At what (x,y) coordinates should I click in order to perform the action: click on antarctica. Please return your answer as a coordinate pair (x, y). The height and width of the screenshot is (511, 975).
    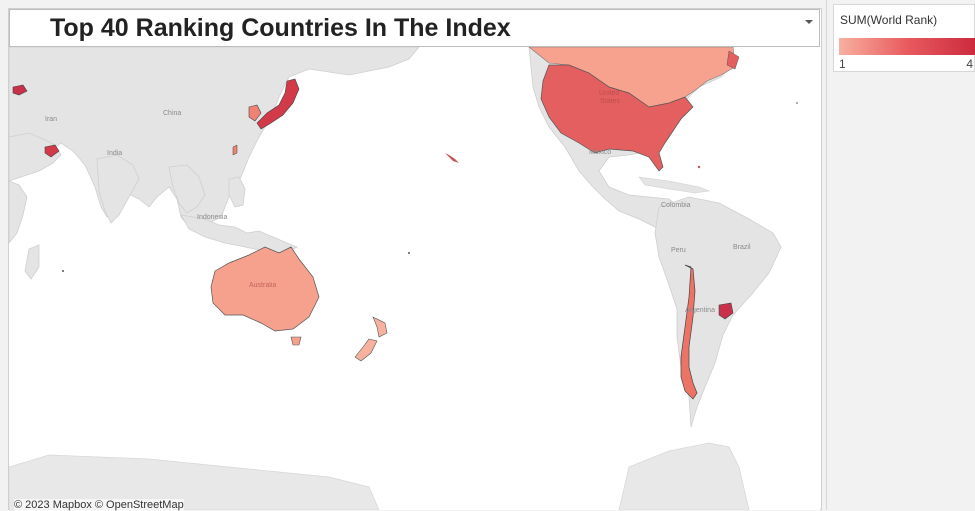
    Looking at the image, I should click on (194, 482).